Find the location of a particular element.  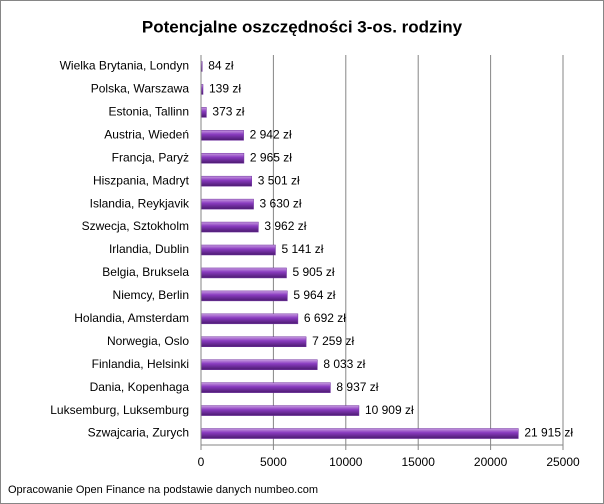

value-label: 6 692 zł is located at coordinates (325, 318).